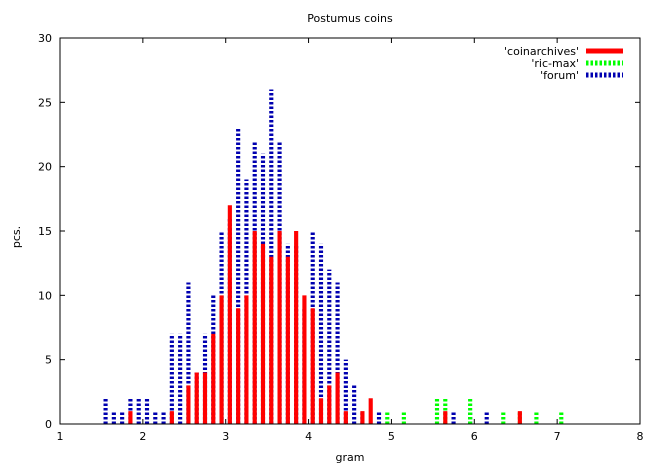 Image resolution: width=661 pixels, height=467 pixels. I want to click on x-tick-label: 1, so click(60, 436).